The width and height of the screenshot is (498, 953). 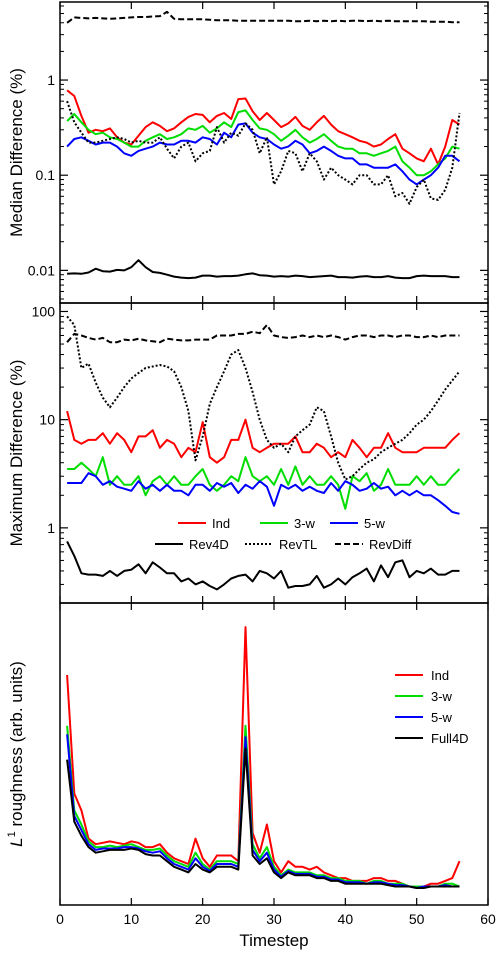 I want to click on legend-label: Rev4D, so click(x=209, y=544).